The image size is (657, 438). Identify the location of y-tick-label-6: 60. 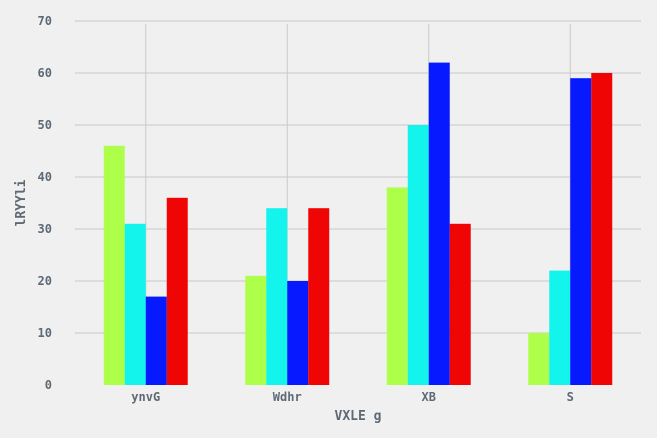
(45, 73).